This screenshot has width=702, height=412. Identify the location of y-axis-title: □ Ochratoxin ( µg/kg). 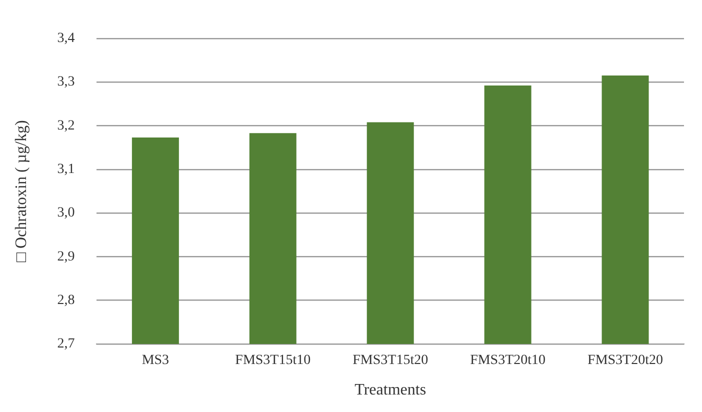
(21, 191).